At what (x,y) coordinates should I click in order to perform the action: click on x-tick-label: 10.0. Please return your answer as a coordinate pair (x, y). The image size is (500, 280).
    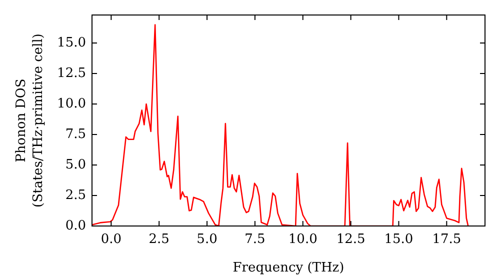
    Looking at the image, I should click on (303, 240).